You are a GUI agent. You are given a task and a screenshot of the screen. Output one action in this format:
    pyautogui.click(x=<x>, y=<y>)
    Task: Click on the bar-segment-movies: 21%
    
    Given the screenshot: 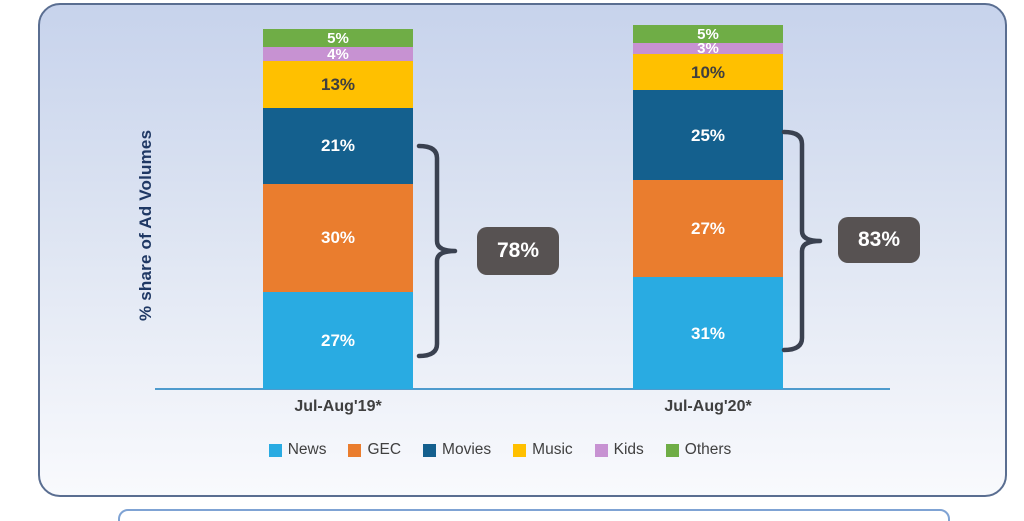 What is the action you would take?
    pyautogui.click(x=338, y=146)
    